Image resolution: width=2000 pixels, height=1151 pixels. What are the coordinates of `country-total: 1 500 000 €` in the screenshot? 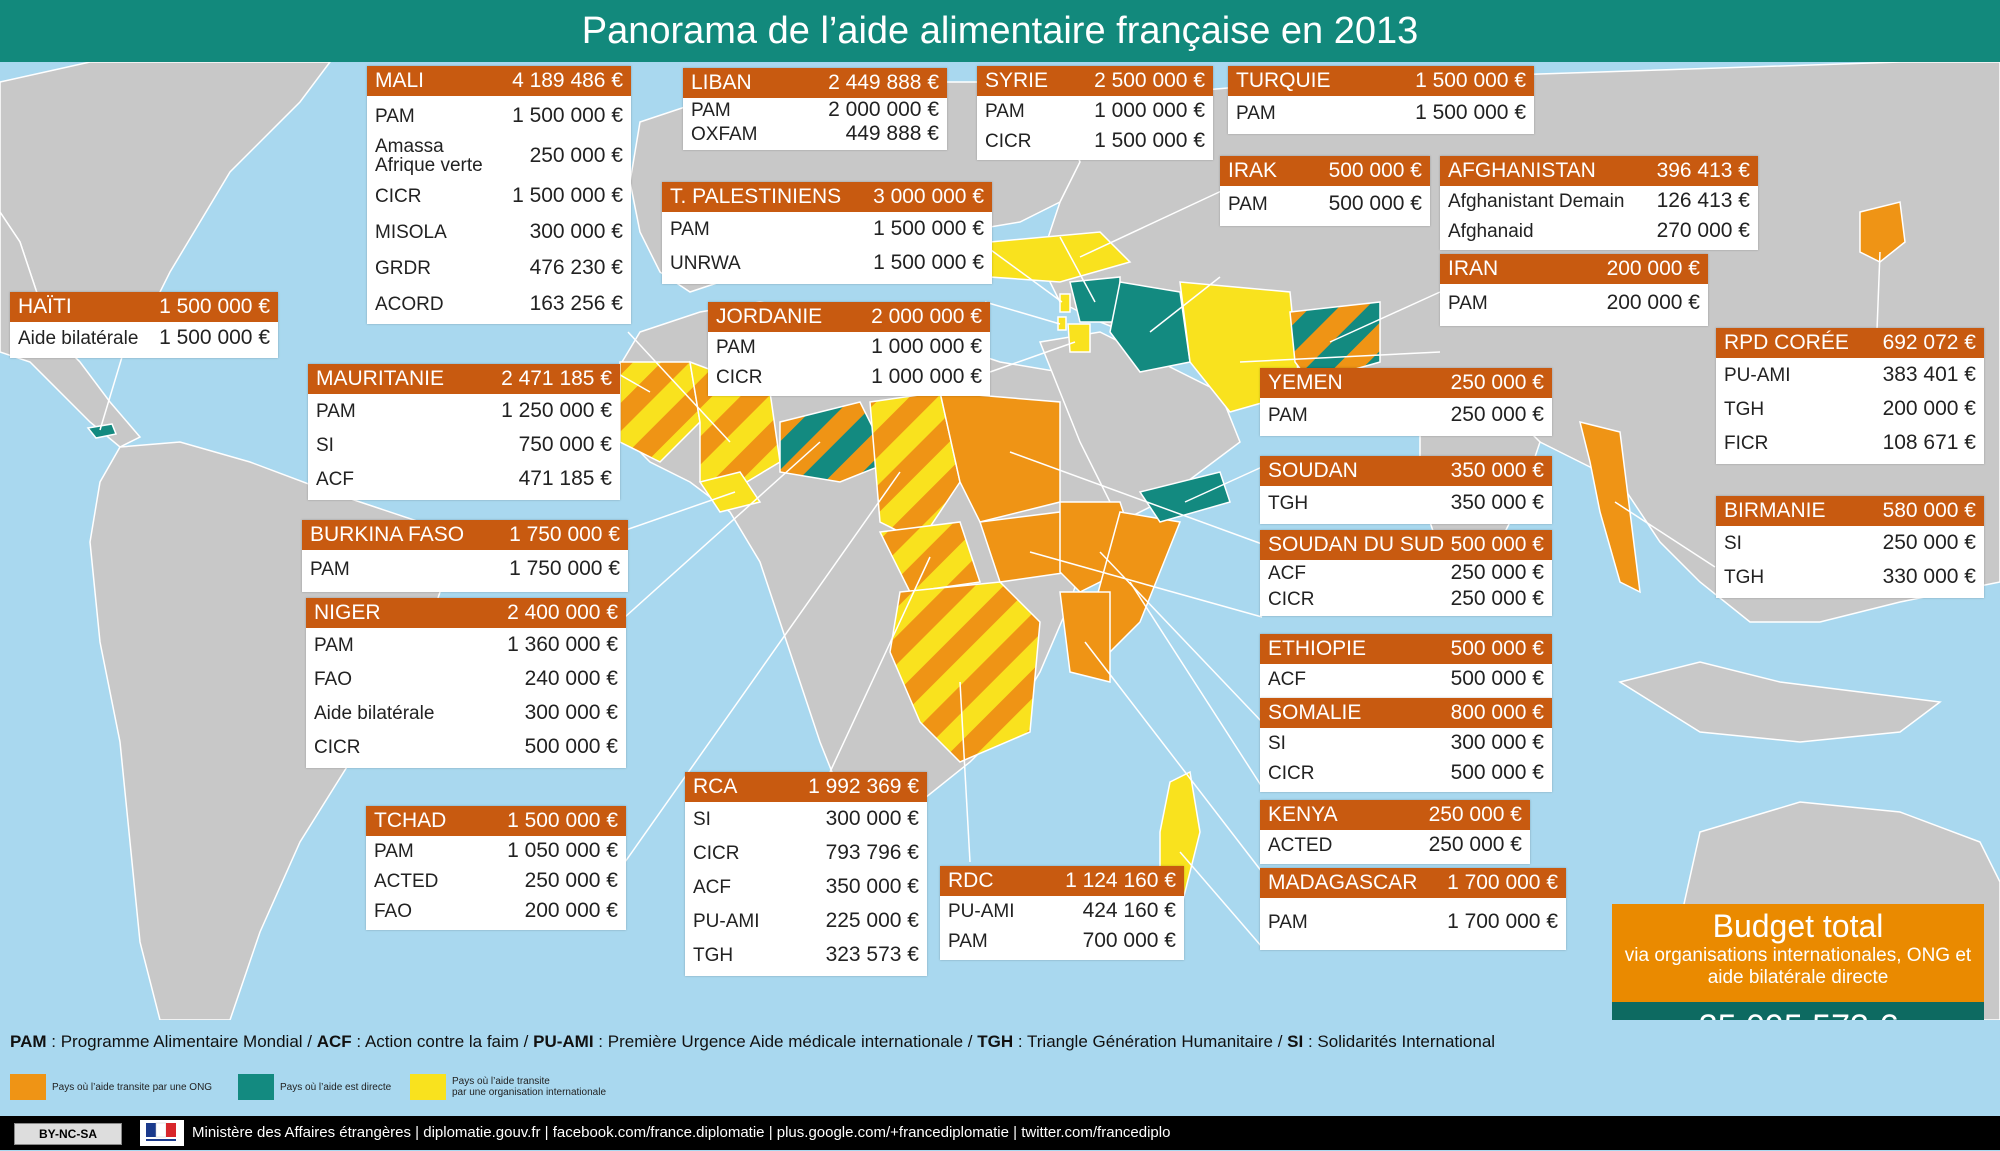 It's located at (214, 306).